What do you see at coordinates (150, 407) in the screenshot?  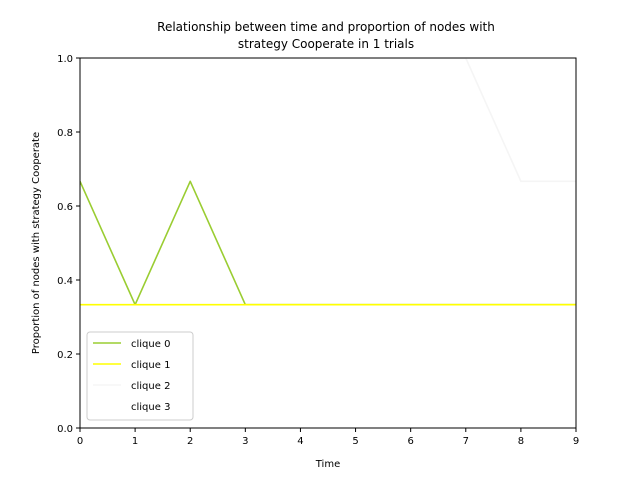 I see `legend-label: clique 3` at bounding box center [150, 407].